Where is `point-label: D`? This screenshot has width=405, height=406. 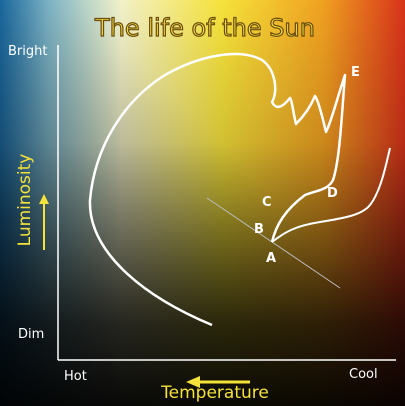 point-label: D is located at coordinates (332, 193).